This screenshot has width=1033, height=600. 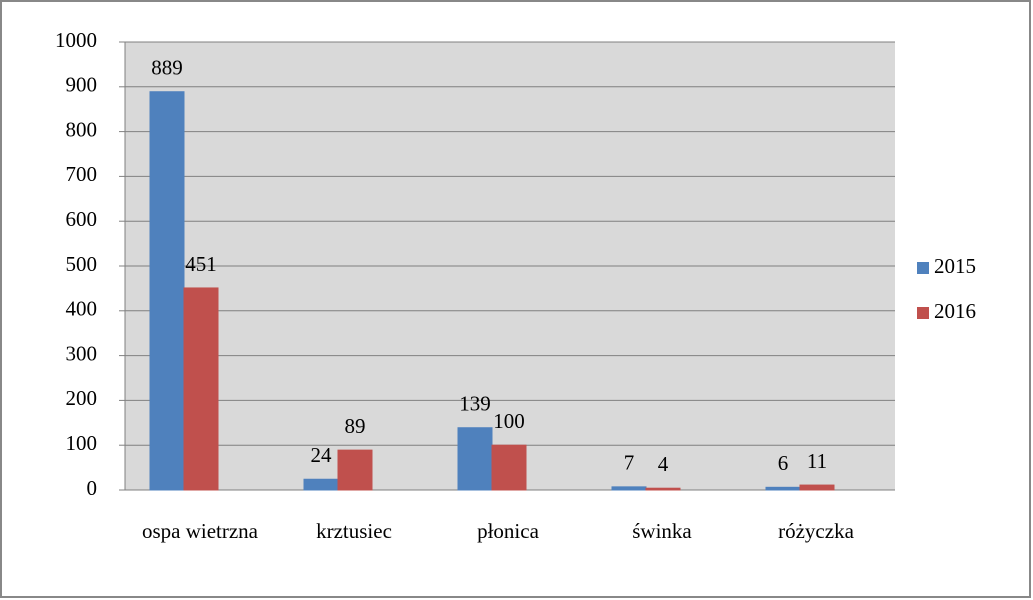 What do you see at coordinates (76, 40) in the screenshot?
I see `y-tick-label: 1000` at bounding box center [76, 40].